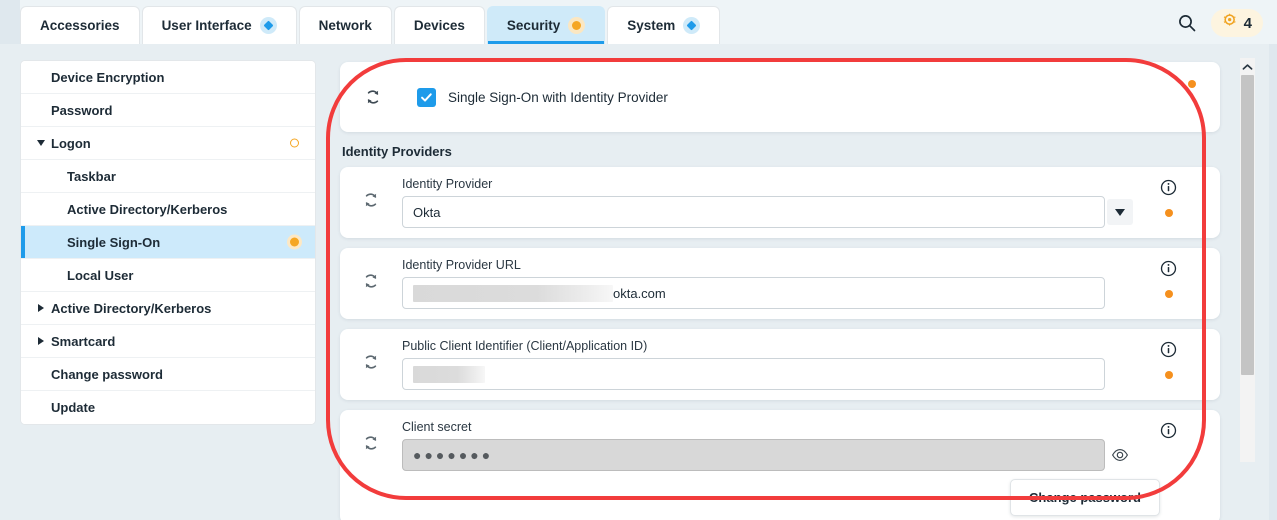  I want to click on sso-toggle-card: Single Sign-On with Identity Provider, so click(780, 97).